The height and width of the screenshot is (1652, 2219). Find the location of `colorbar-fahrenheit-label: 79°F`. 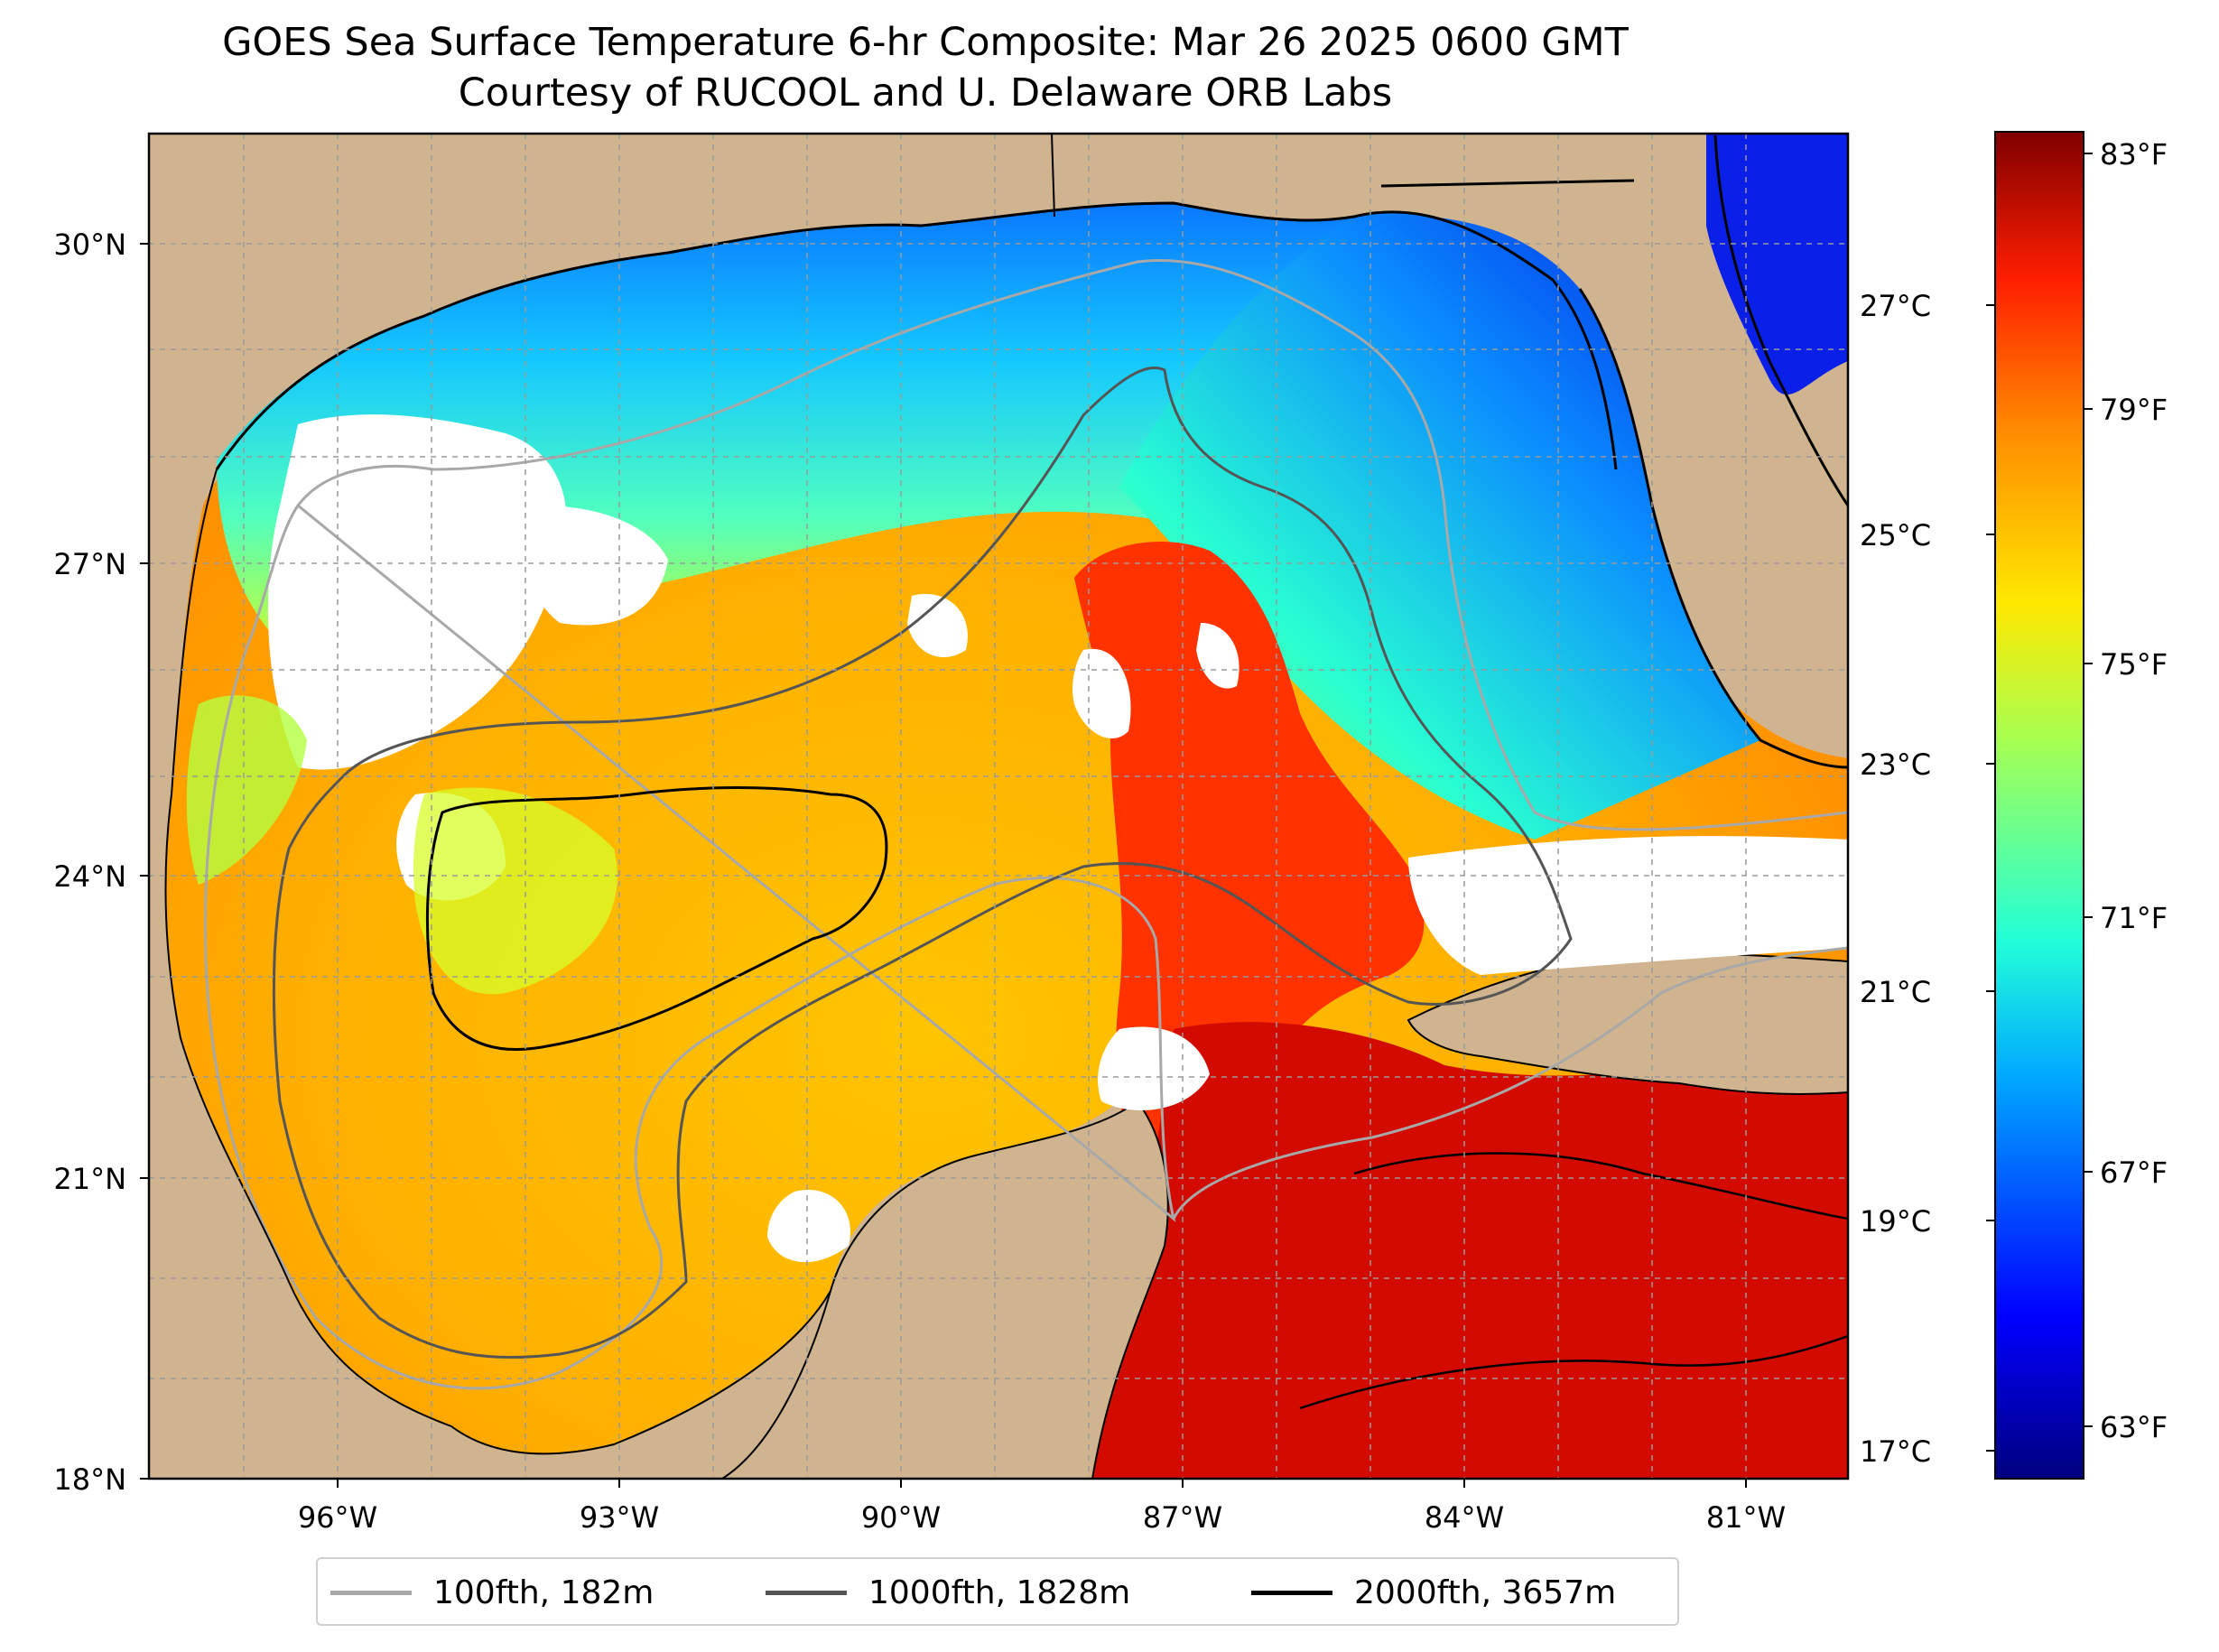

colorbar-fahrenheit-label: 79°F is located at coordinates (2134, 410).